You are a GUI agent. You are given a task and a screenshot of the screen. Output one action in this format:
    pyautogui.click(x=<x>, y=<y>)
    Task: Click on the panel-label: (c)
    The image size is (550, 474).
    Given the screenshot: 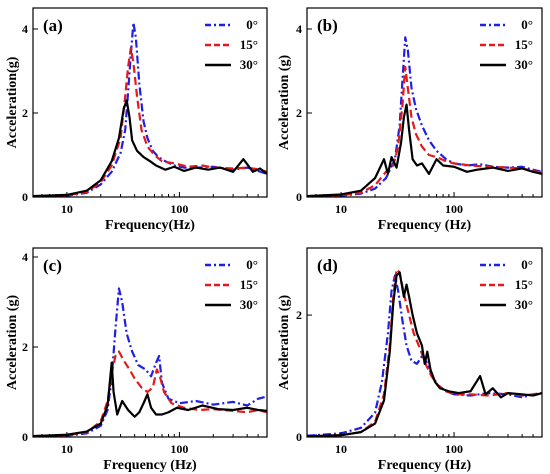 What is the action you would take?
    pyautogui.click(x=52, y=265)
    